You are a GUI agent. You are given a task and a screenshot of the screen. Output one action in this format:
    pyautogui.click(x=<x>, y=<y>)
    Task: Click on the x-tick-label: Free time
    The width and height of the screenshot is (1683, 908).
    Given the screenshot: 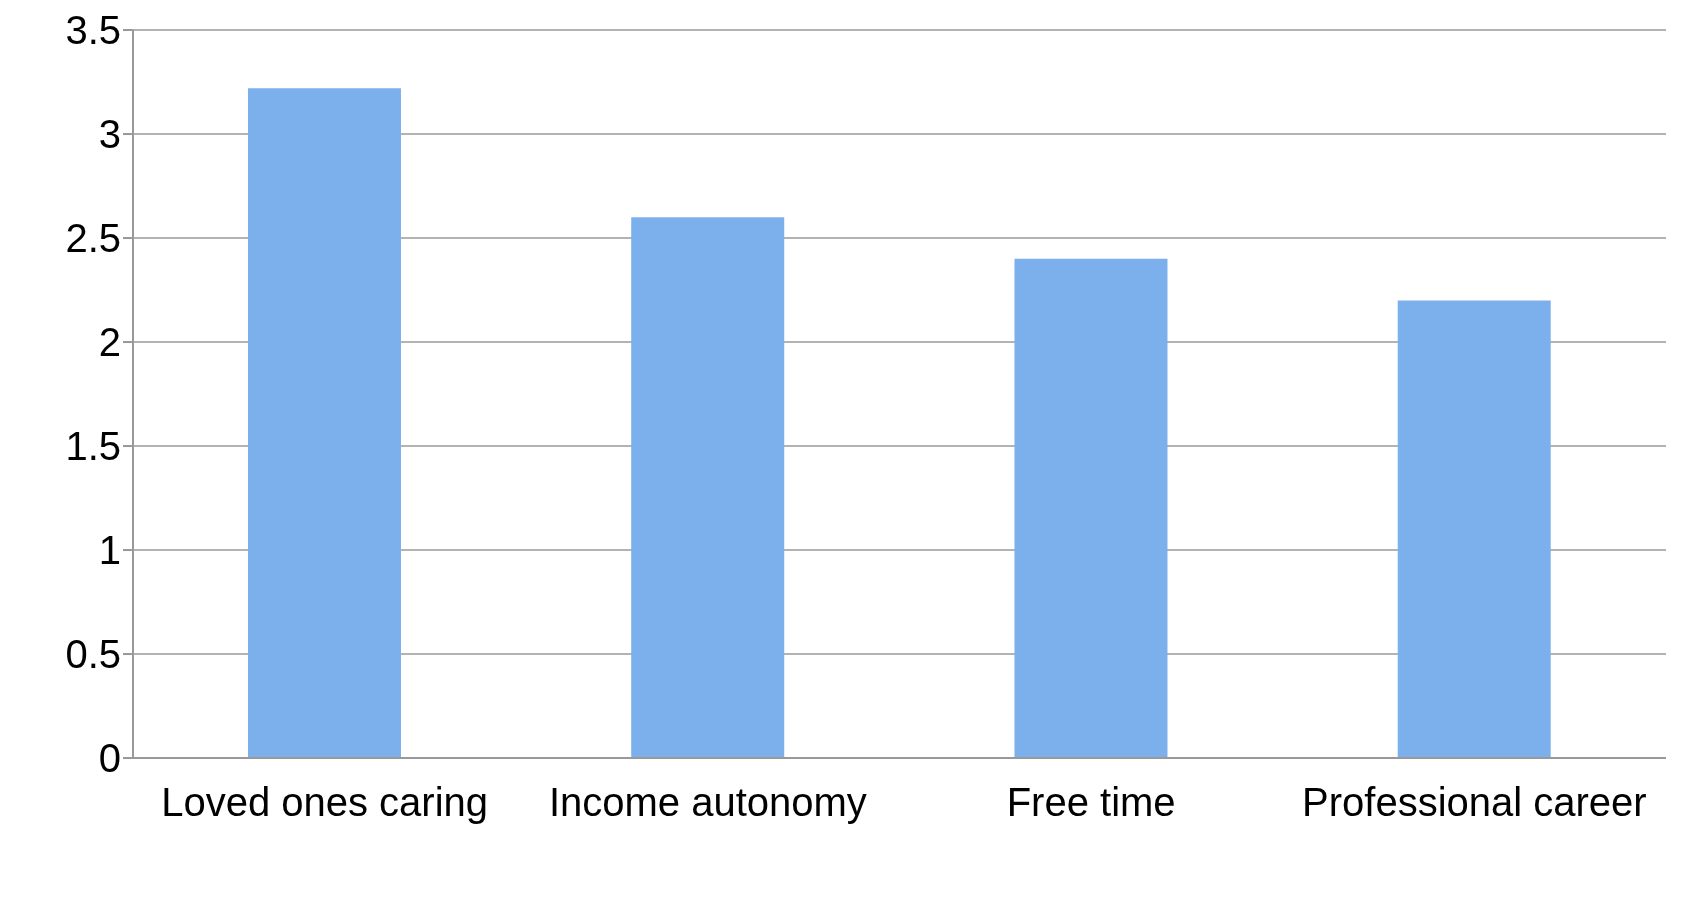 What is the action you would take?
    pyautogui.click(x=1091, y=802)
    